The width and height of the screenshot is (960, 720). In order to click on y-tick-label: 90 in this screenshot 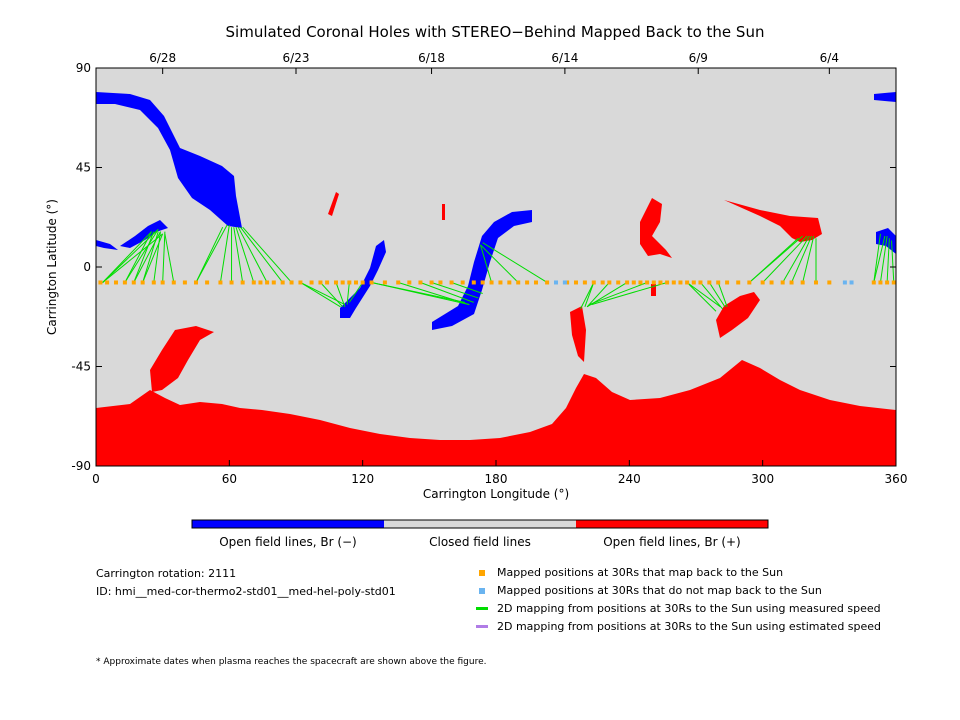, I will do `click(83, 68)`.